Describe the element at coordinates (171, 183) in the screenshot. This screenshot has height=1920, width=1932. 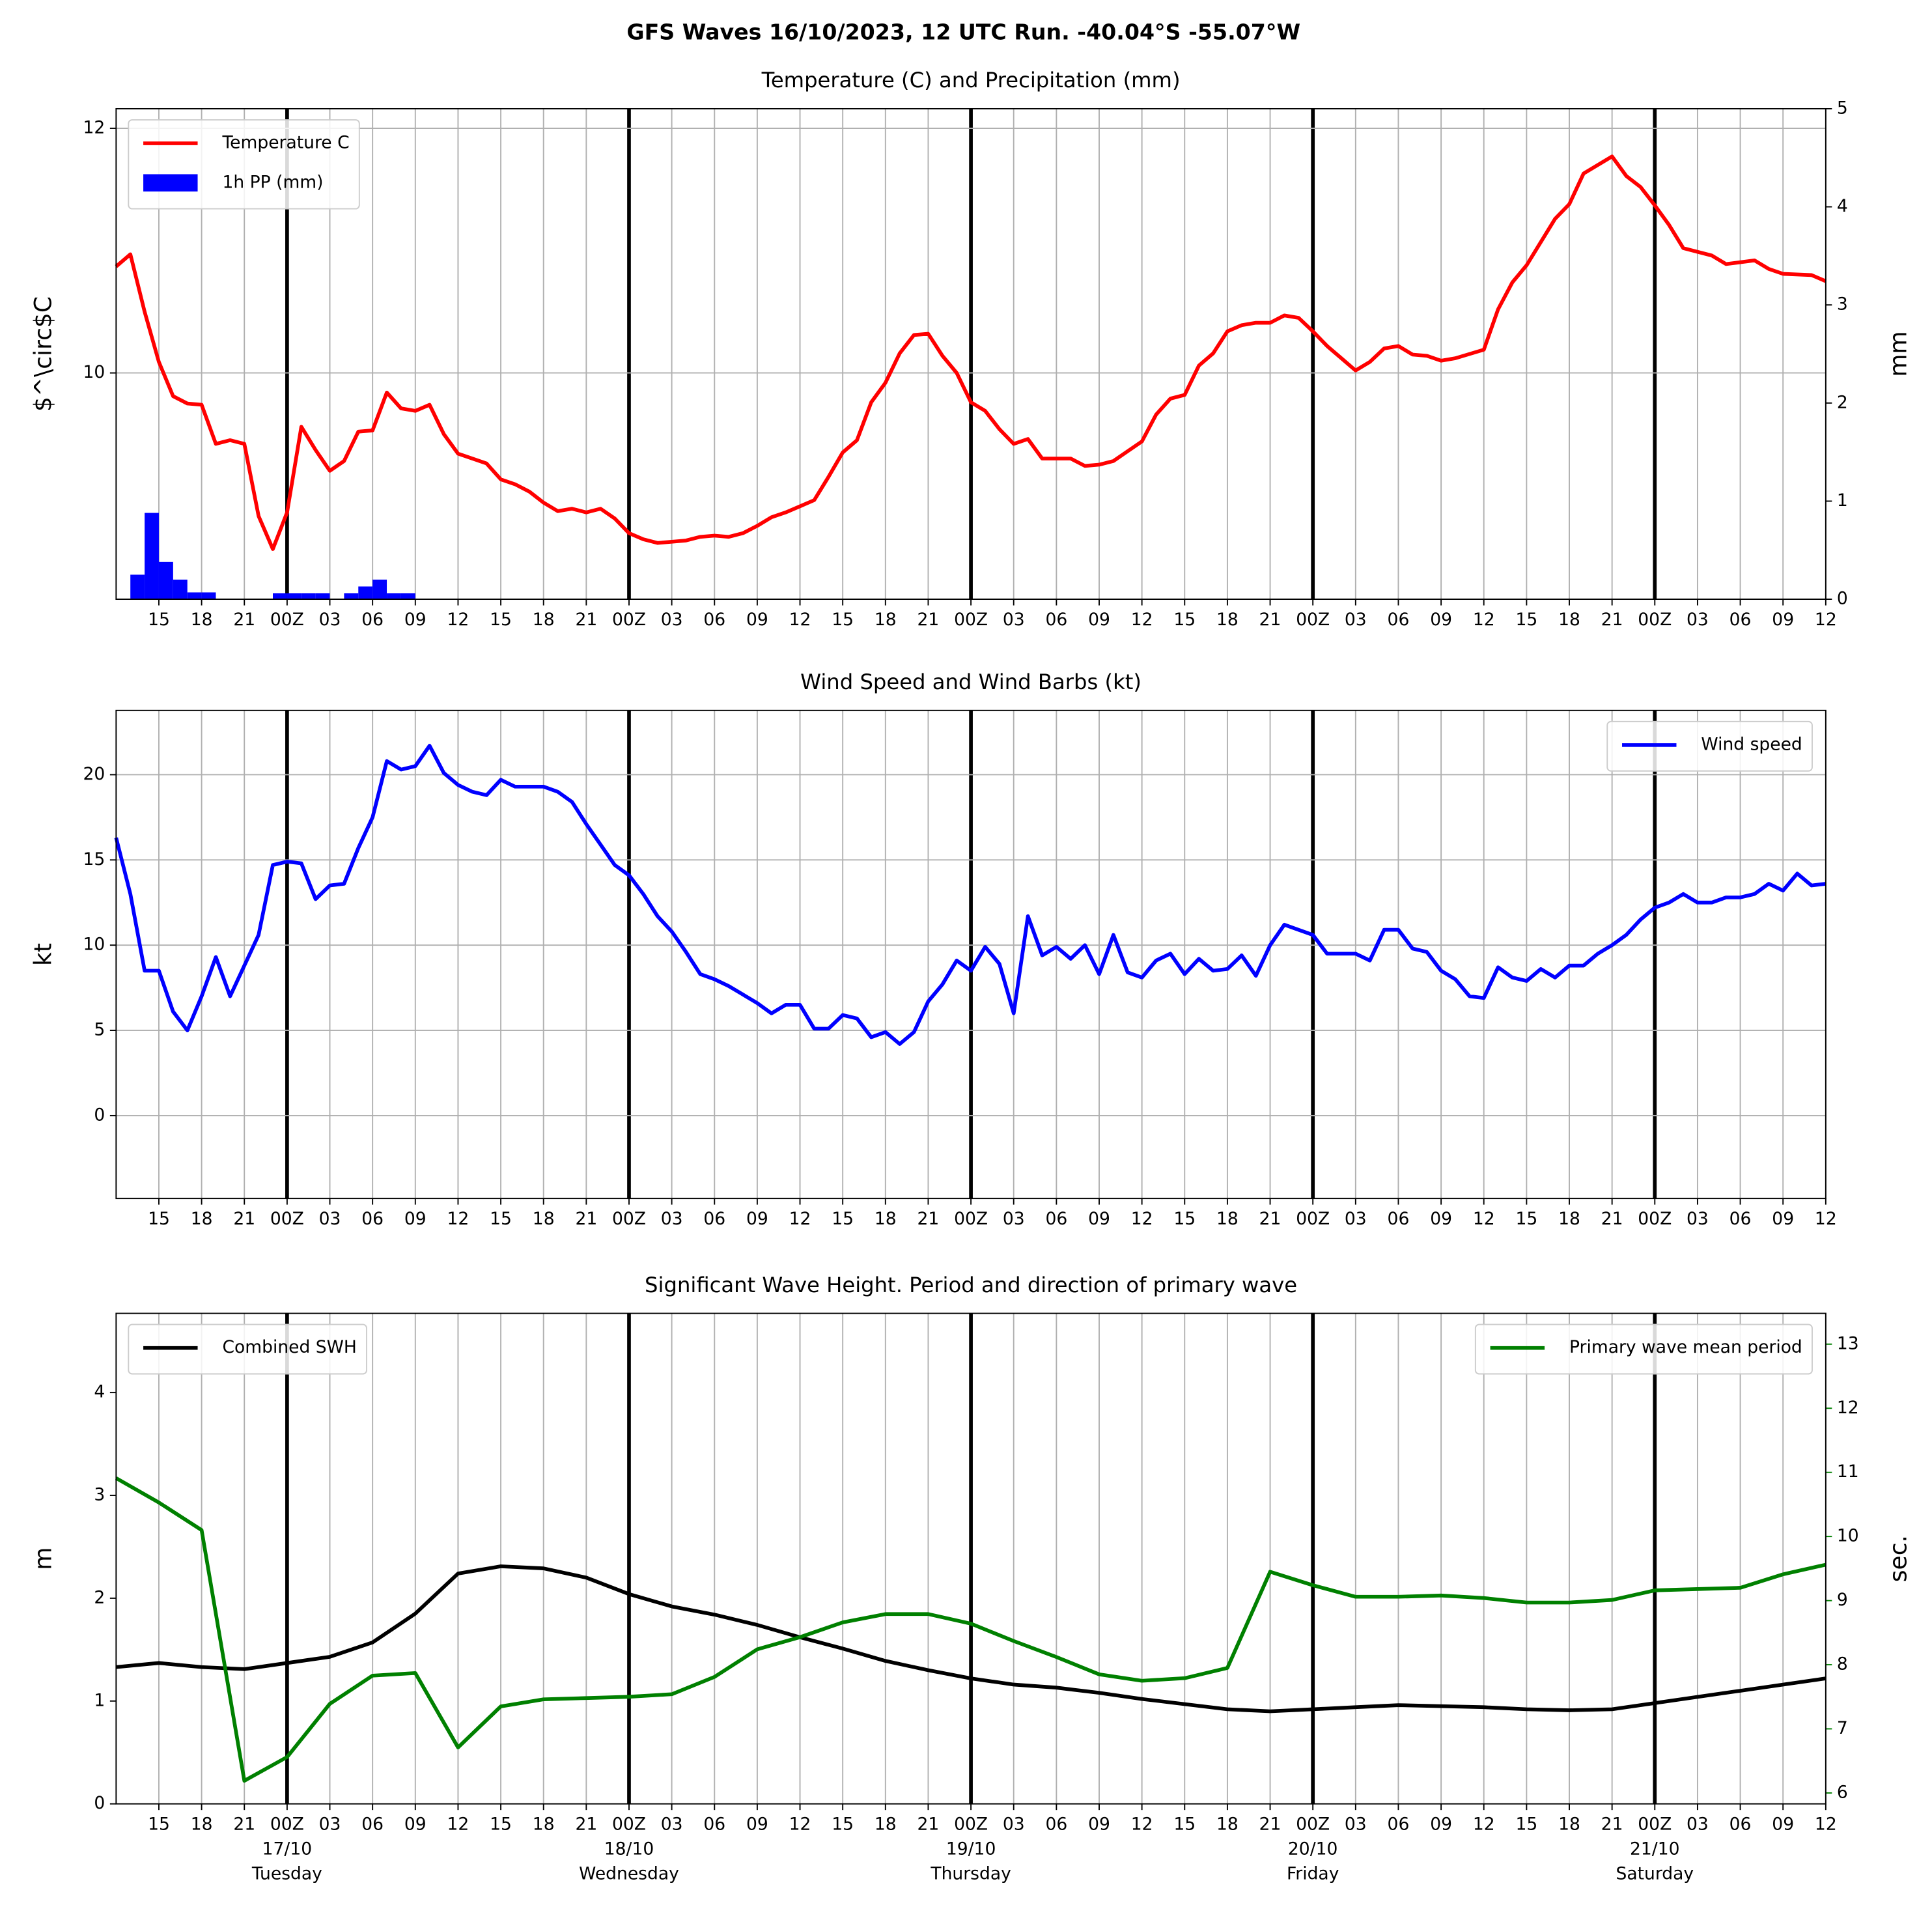
I see `legend-swatch` at that location.